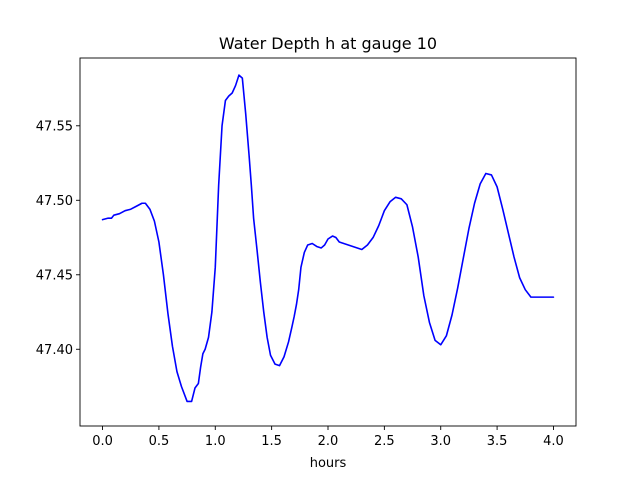 The width and height of the screenshot is (640, 480). What do you see at coordinates (328, 43) in the screenshot?
I see `chart-title: Water Depth h at gauge 10` at bounding box center [328, 43].